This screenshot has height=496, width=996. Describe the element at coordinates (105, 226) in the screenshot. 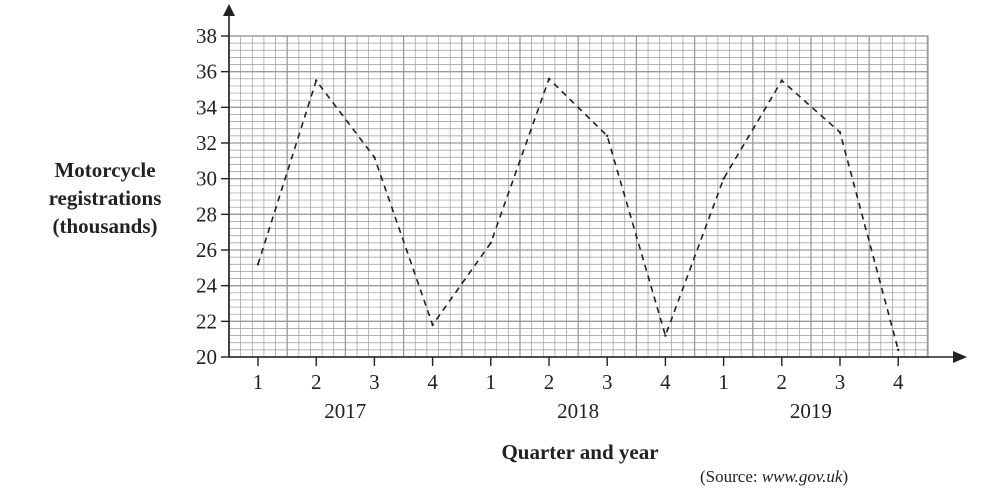

I see `y-axis-label-line-3: (thousands)` at that location.